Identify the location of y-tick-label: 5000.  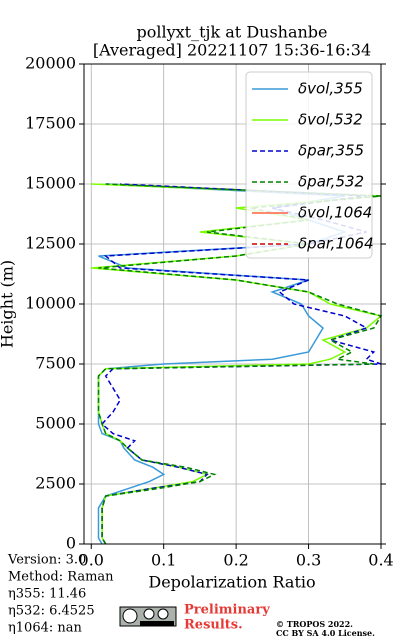
(55, 423).